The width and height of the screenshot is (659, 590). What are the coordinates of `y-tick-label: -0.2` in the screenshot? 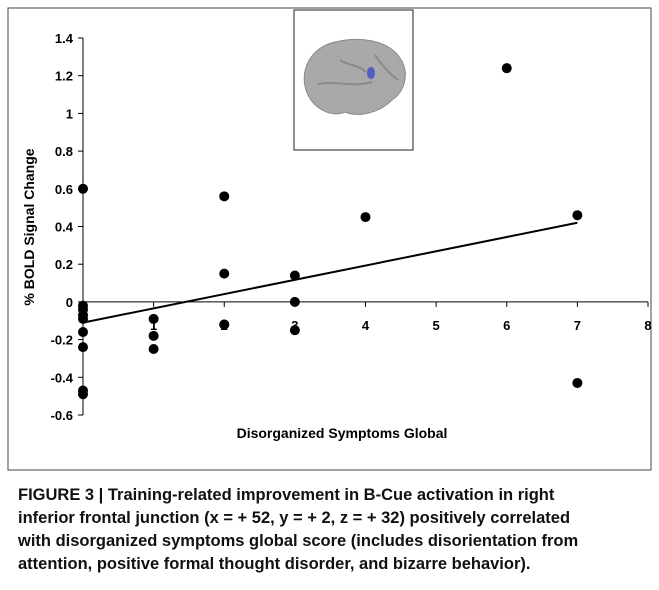 It's located at (62, 340).